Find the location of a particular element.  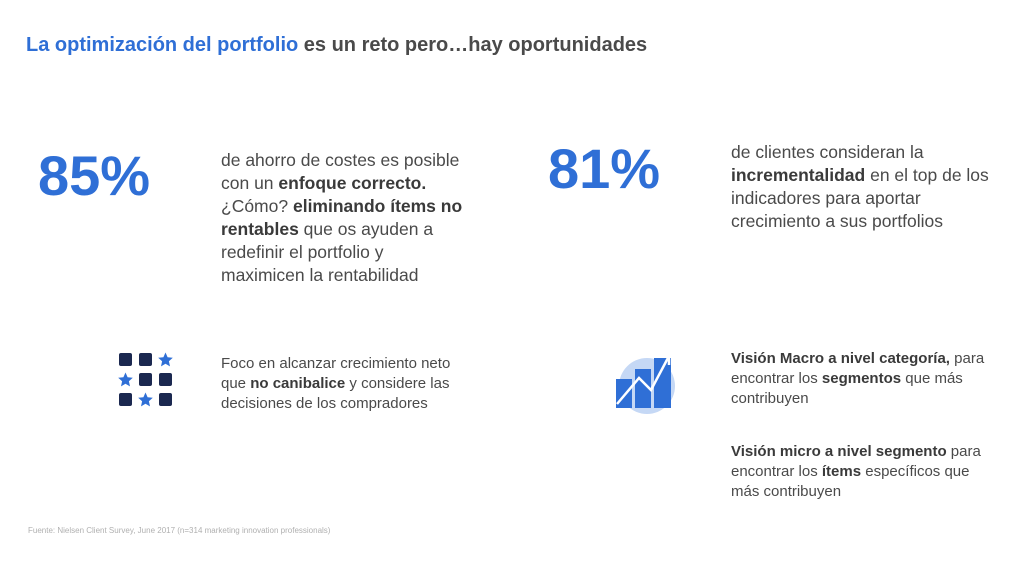

left-stat-p2: ¿Cómo? is located at coordinates (257, 206).